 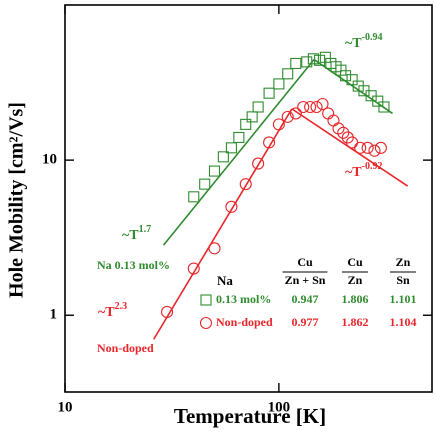 What do you see at coordinates (403, 299) in the screenshot?
I see `table-cell: 1.101` at bounding box center [403, 299].